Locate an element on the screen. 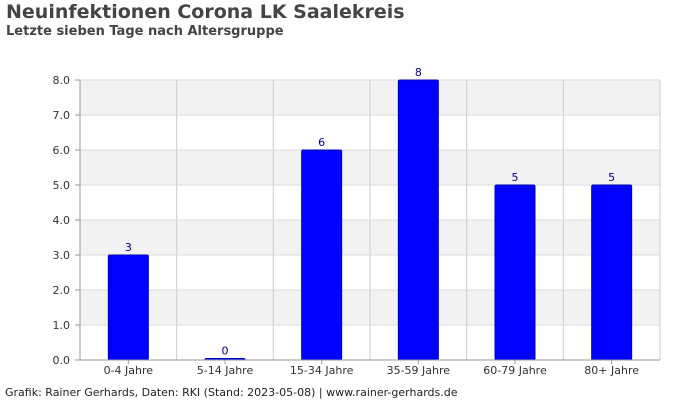 The image size is (700, 400). x-tick-label: 35-59 Jahre is located at coordinates (419, 370).